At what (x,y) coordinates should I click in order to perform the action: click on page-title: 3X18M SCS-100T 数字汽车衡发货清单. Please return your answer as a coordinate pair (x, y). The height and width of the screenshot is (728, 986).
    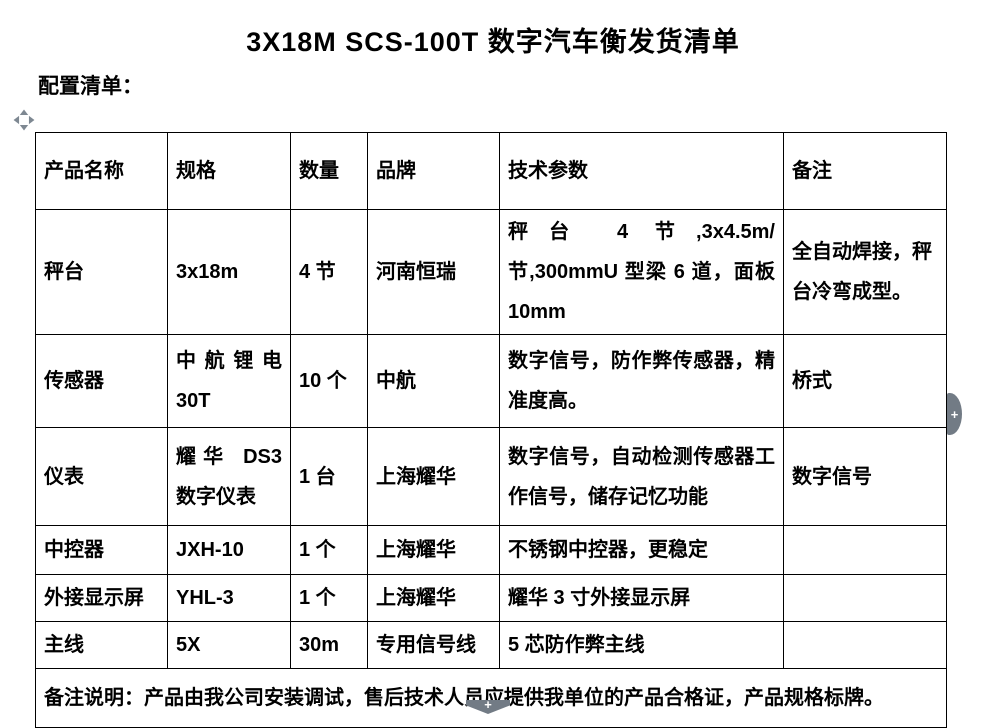
    Looking at the image, I should click on (493, 42).